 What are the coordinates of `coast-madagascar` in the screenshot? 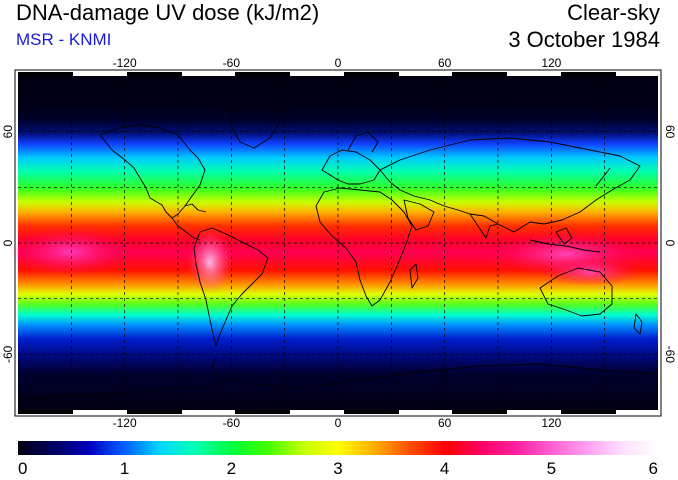 It's located at (414, 276).